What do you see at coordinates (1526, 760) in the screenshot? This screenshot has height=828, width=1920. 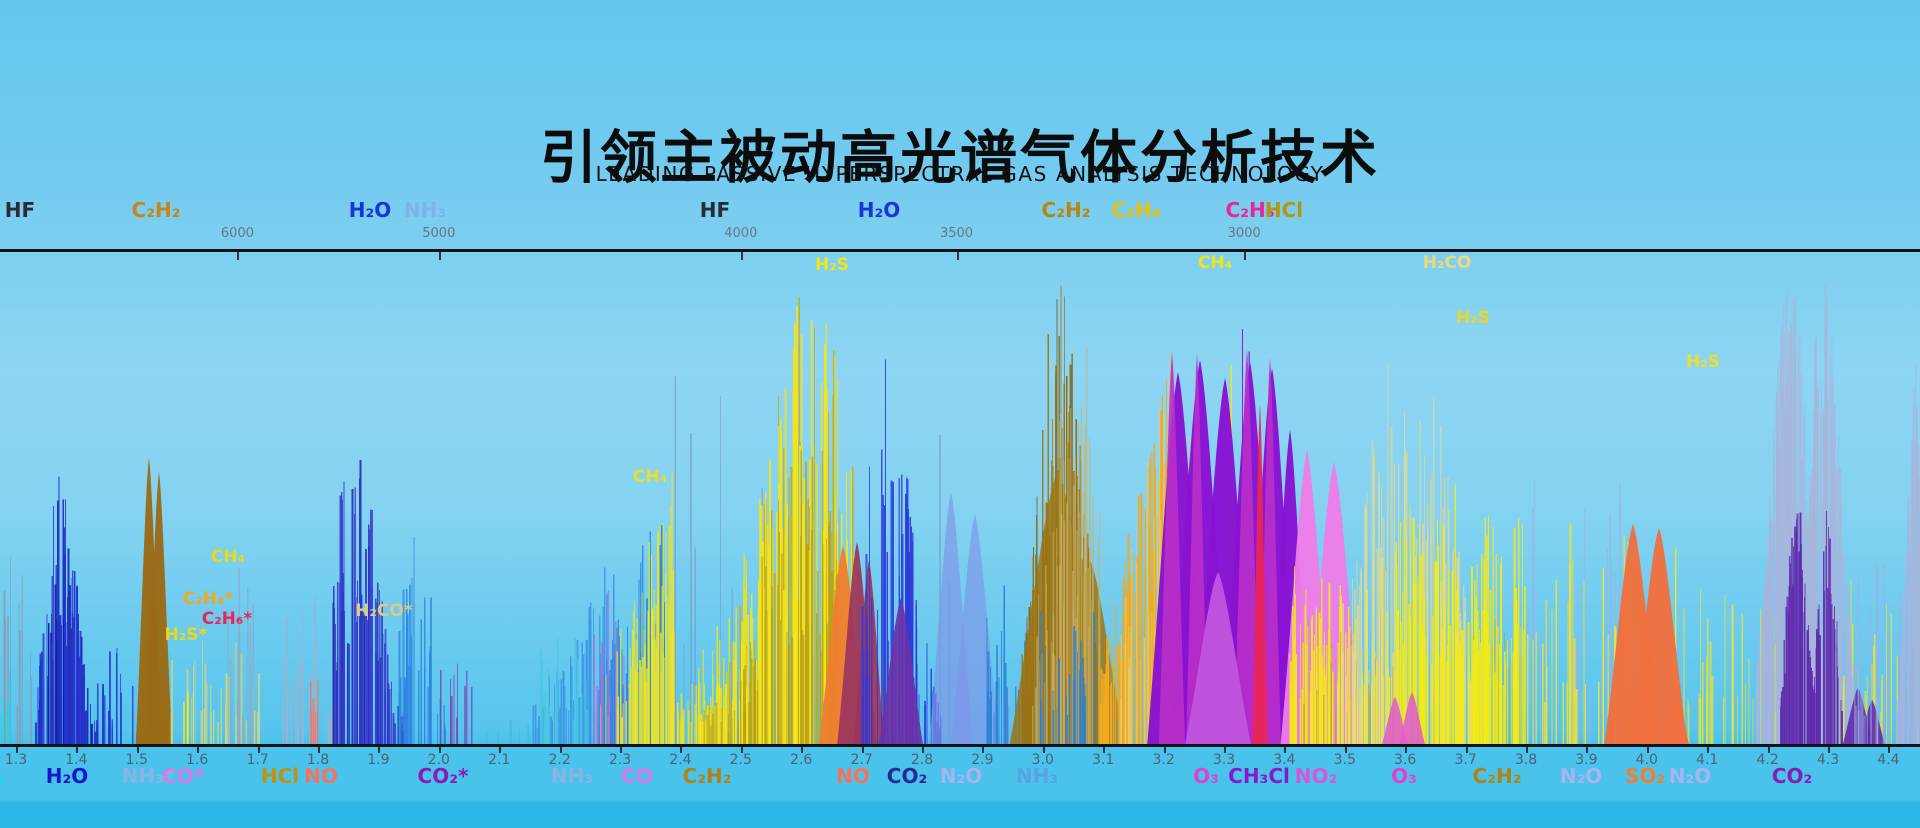 I see `wavelength-tick-label: 3.8` at bounding box center [1526, 760].